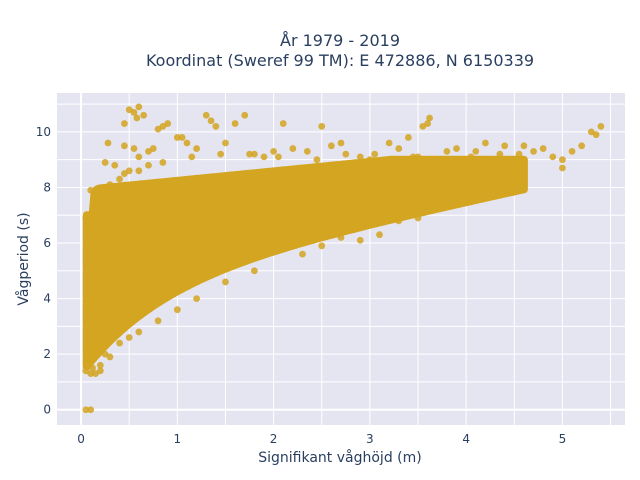 Image resolution: width=640 pixels, height=480 pixels. Describe the element at coordinates (43, 271) in the screenshot. I see `y-axis-ticks: 0 2 4 6 8 10` at that location.